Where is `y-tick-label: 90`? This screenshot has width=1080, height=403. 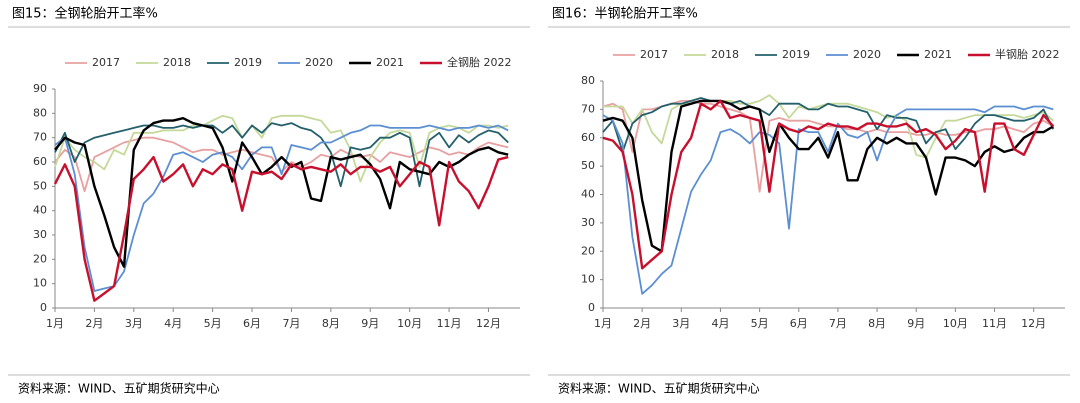
y-tick-label: 90 is located at coordinates (40, 88).